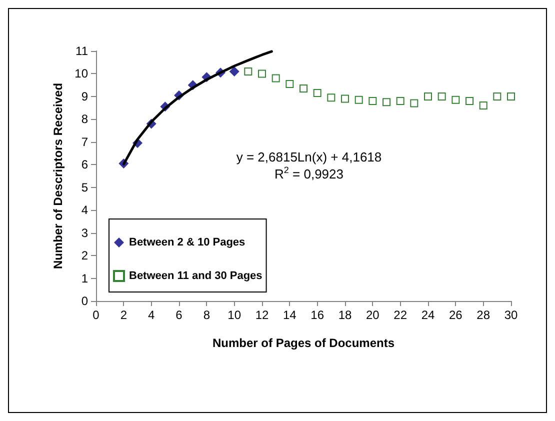 Image resolution: width=555 pixels, height=421 pixels. What do you see at coordinates (483, 315) in the screenshot?
I see `x-tick-label: 28` at bounding box center [483, 315].